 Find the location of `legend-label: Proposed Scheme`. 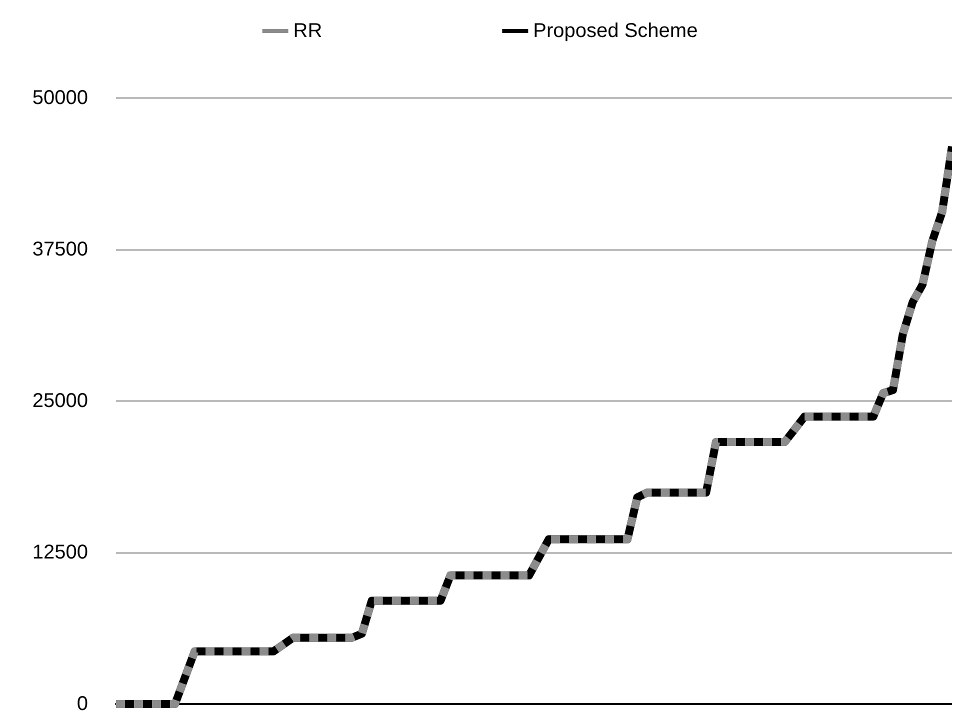

legend-label: Proposed Scheme is located at coordinates (615, 31).